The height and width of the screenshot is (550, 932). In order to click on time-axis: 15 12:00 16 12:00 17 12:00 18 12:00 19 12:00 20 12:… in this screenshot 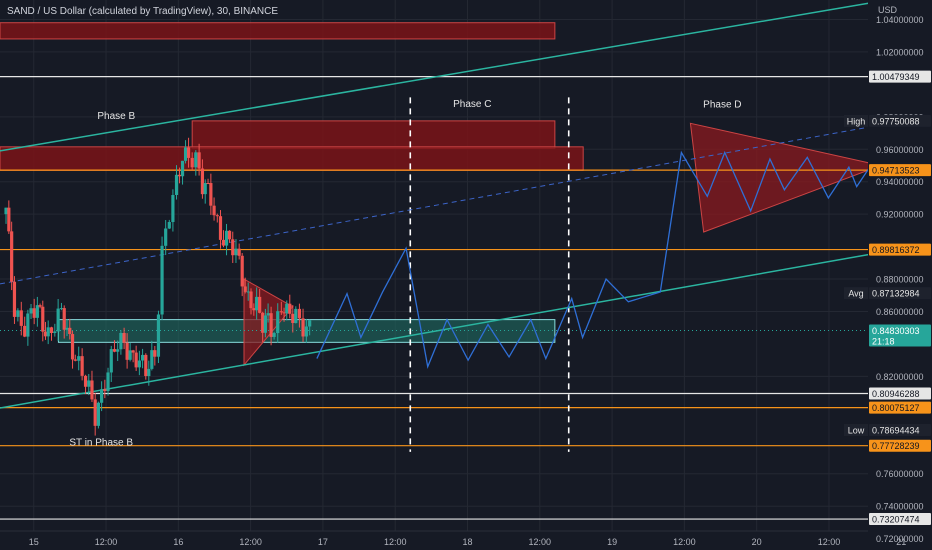, I will do `click(453, 540)`.